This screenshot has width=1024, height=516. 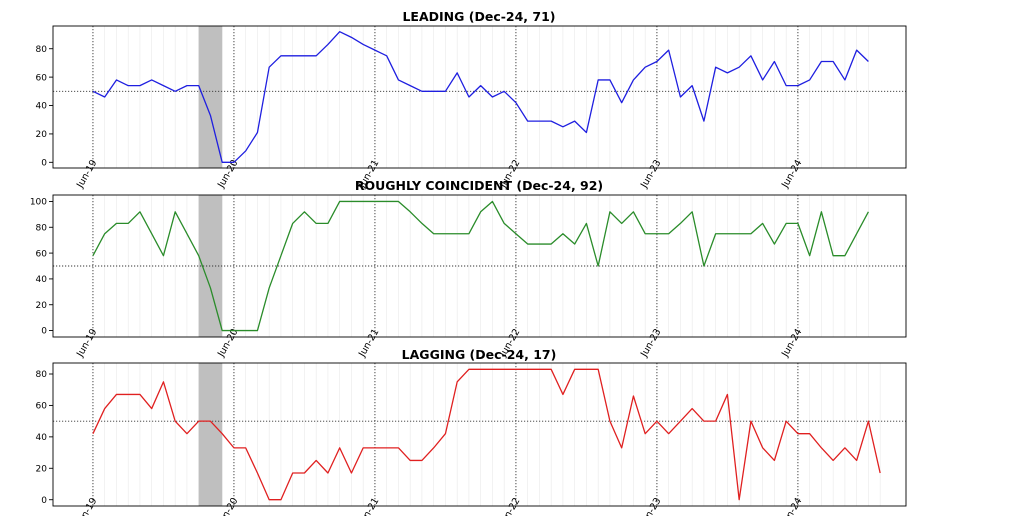 I want to click on y-tick-label: 100, so click(x=38, y=203).